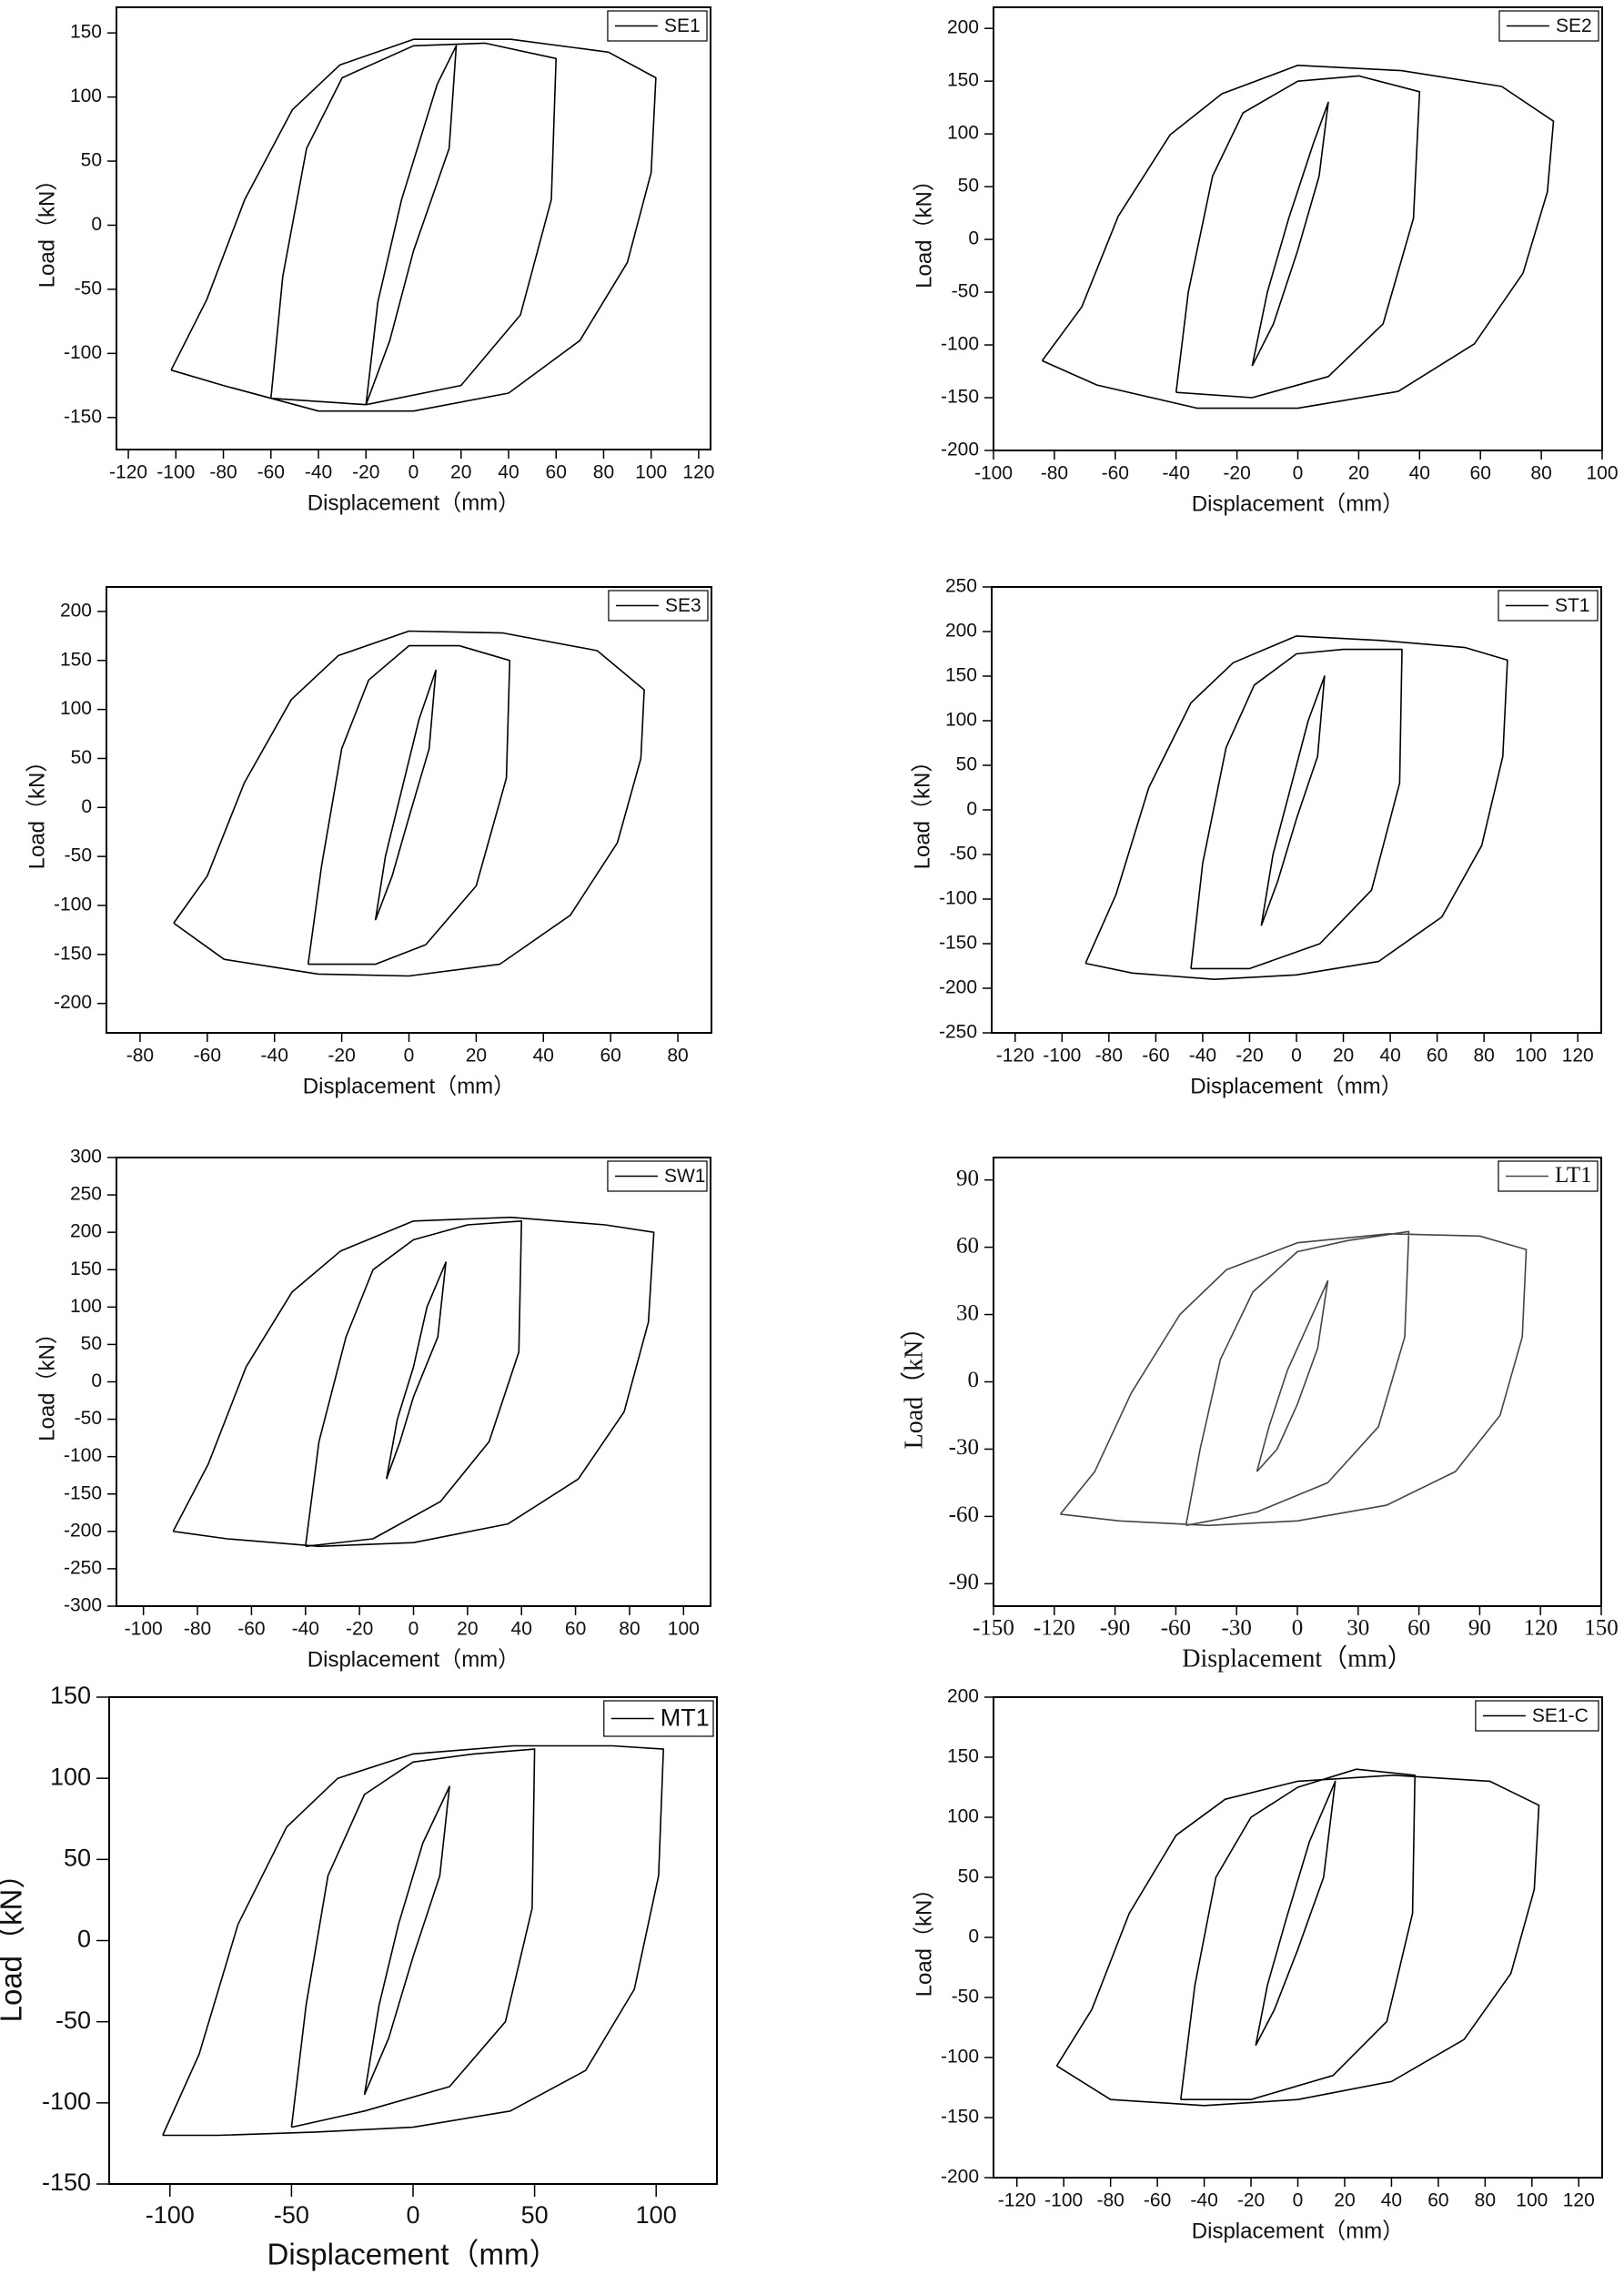  I want to click on legend-label: LT1, so click(1573, 1176).